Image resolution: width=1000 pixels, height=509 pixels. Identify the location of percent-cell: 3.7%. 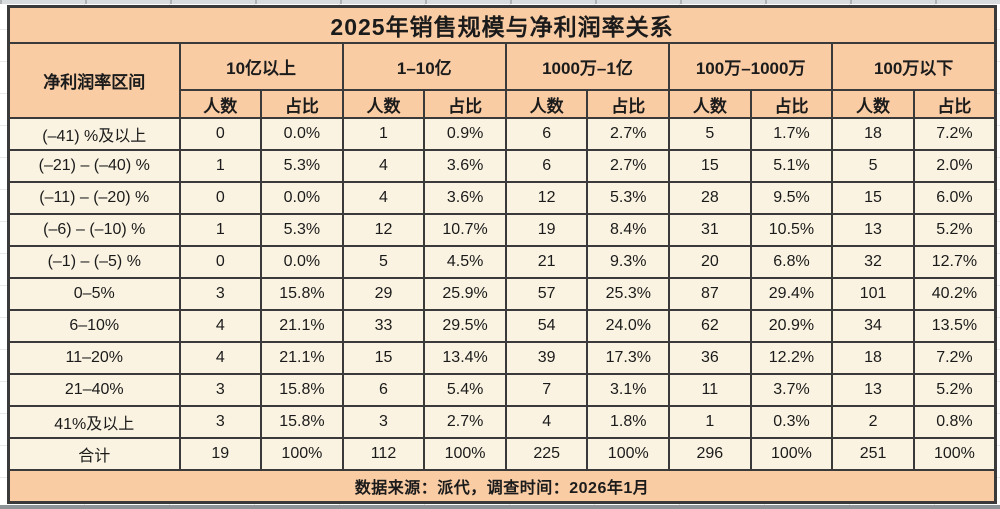
(791, 390).